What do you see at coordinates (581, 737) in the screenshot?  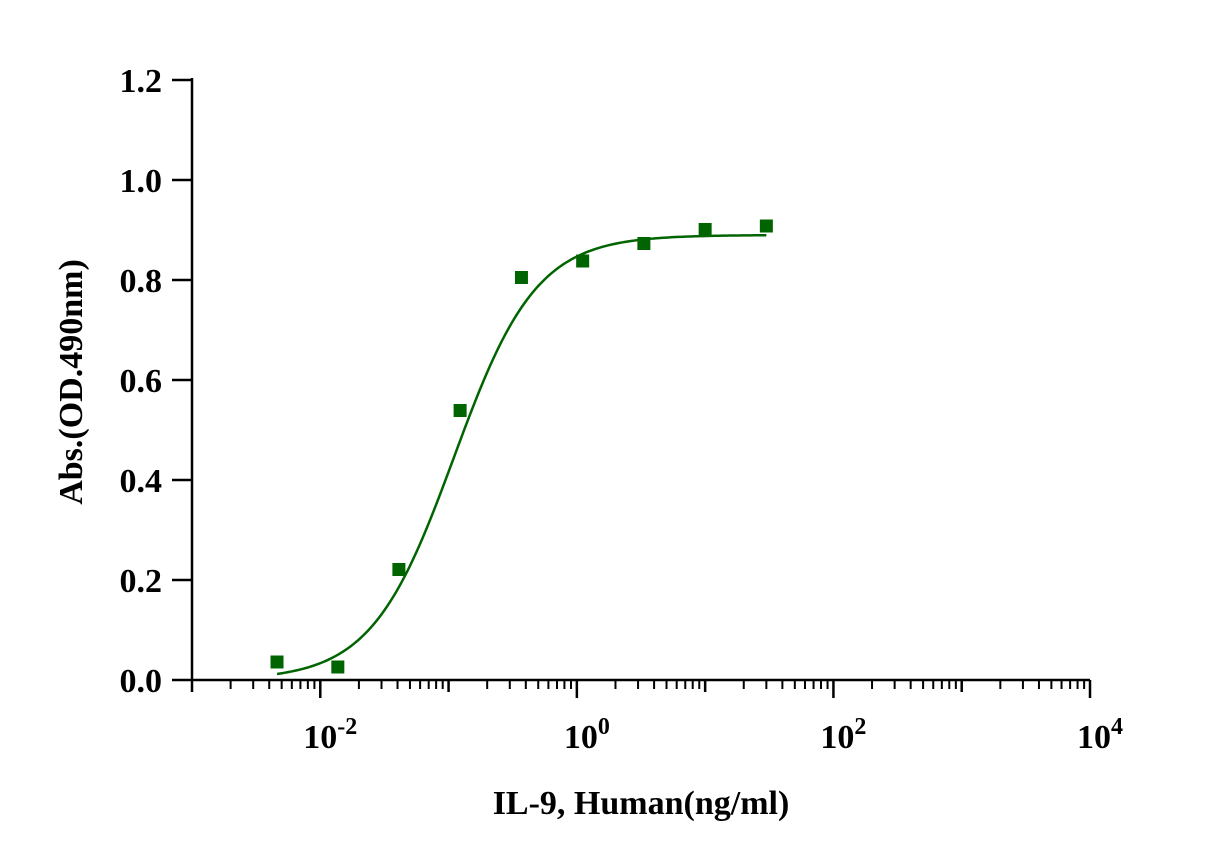 I see `x-tick-base-1: 10` at bounding box center [581, 737].